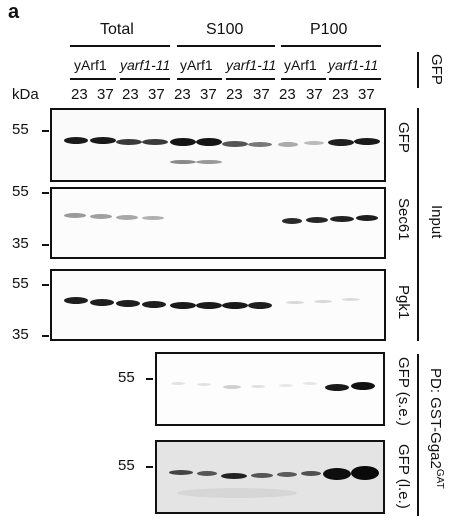  What do you see at coordinates (418, 435) in the screenshot?
I see `pulldown-bracket` at bounding box center [418, 435].